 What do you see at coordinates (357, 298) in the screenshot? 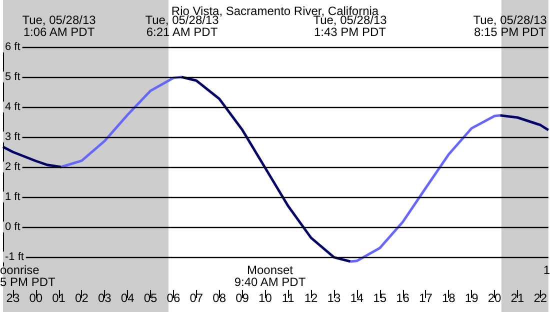
I see `x-tick-label: 14` at bounding box center [357, 298].